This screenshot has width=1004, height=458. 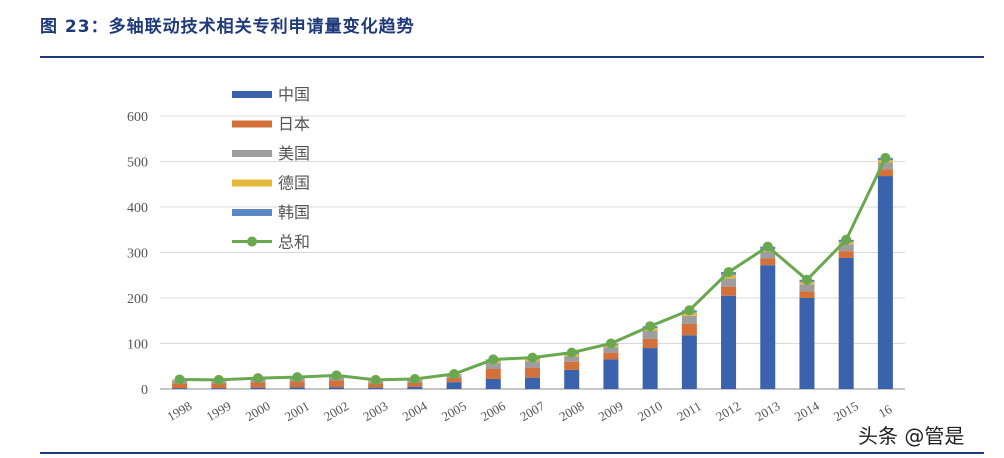 I want to click on legend-label: 德国, so click(x=294, y=183).